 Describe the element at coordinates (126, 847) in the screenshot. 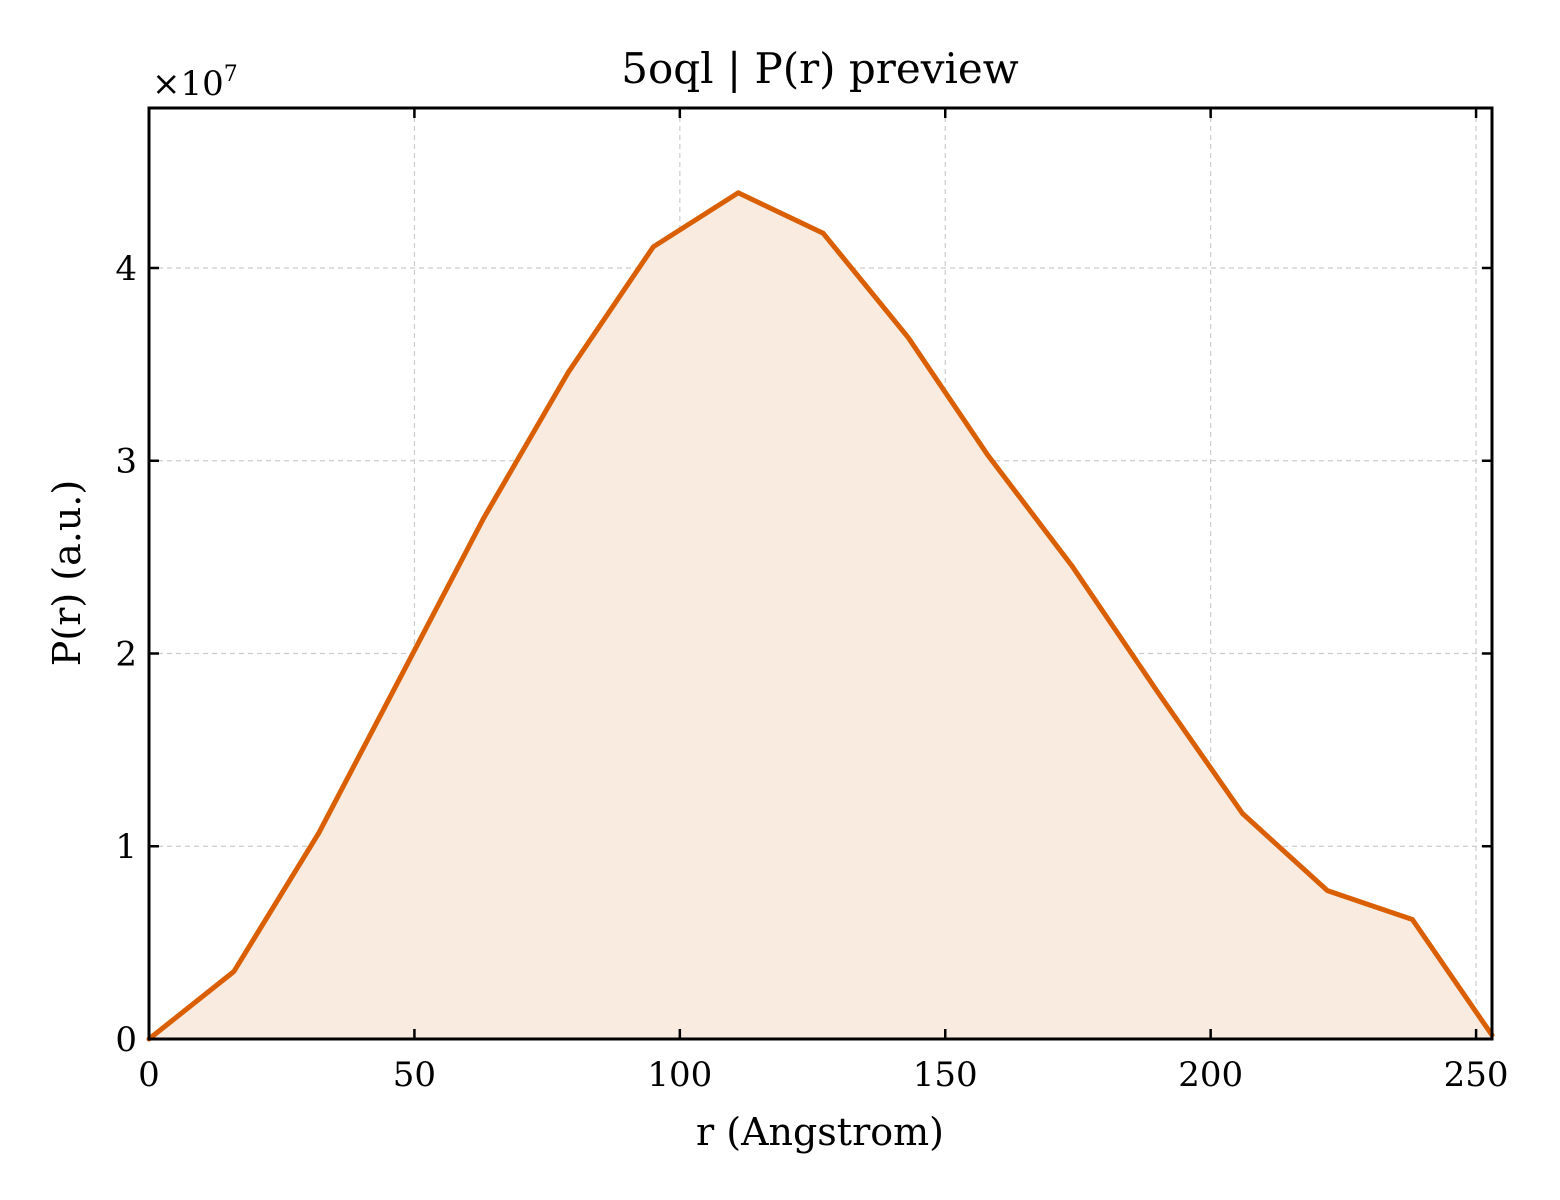

I see `y-tick-label-1: 1` at that location.